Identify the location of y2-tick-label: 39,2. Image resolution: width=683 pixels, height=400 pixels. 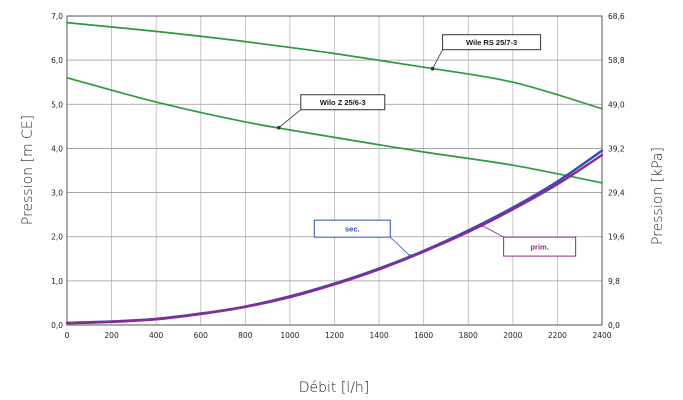
(616, 148).